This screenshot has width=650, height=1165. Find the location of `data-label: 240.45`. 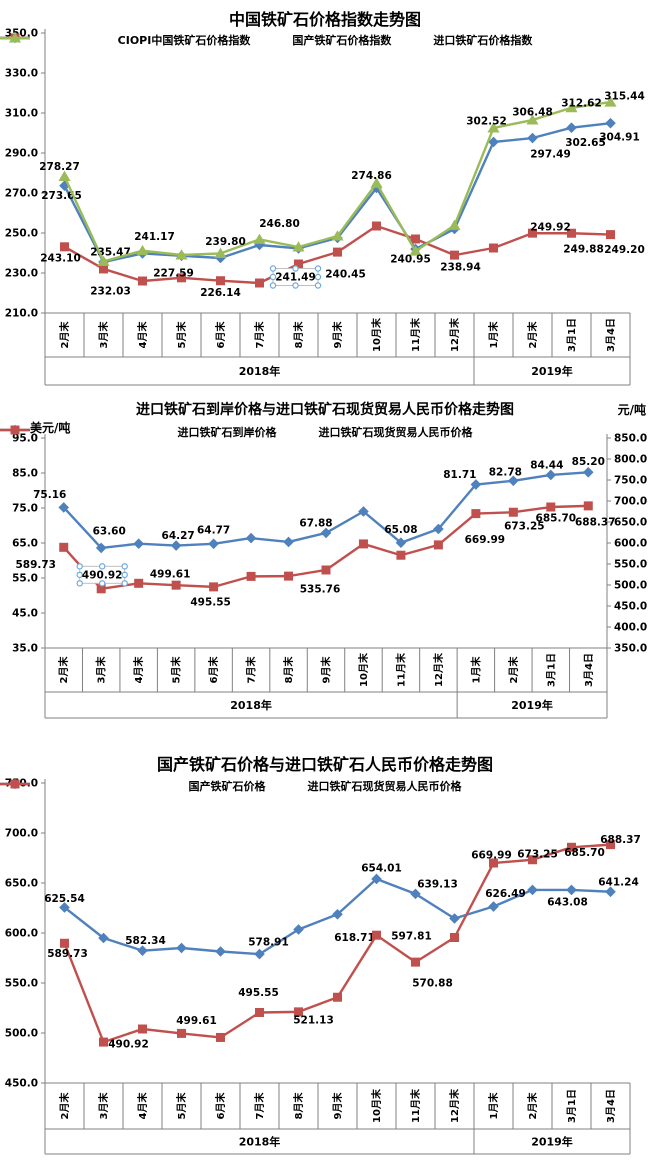

data-label: 240.45 is located at coordinates (345, 275).